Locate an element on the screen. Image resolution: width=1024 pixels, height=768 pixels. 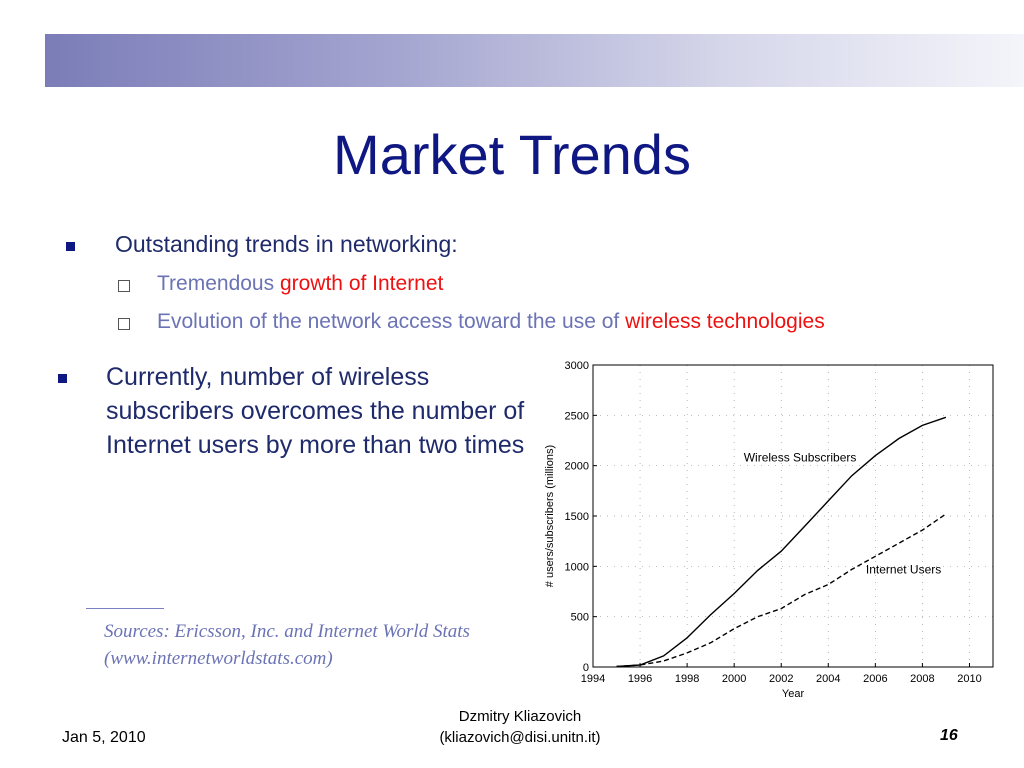
y-tick-label: 1500 is located at coordinates (577, 517).